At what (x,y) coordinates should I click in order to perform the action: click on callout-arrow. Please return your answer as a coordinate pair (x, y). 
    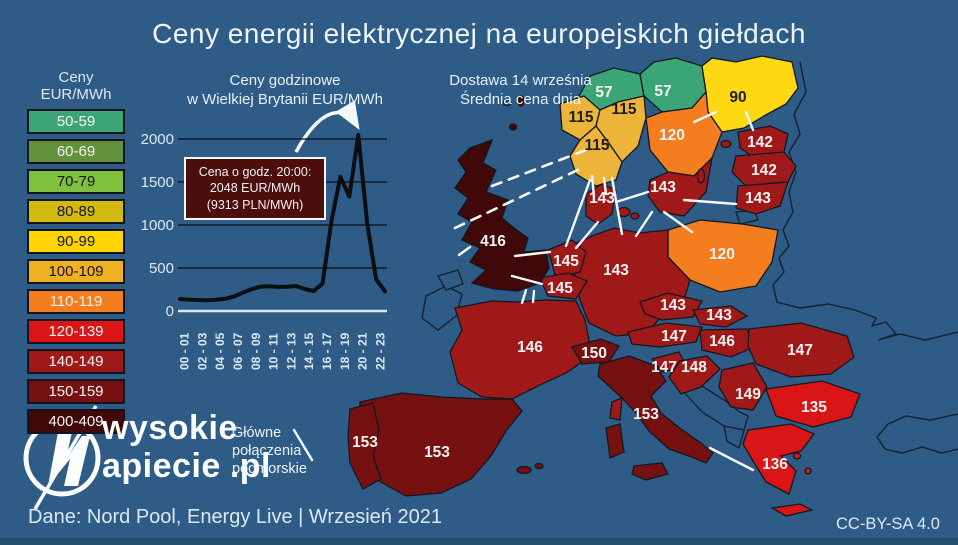
    Looking at the image, I should click on (327, 126).